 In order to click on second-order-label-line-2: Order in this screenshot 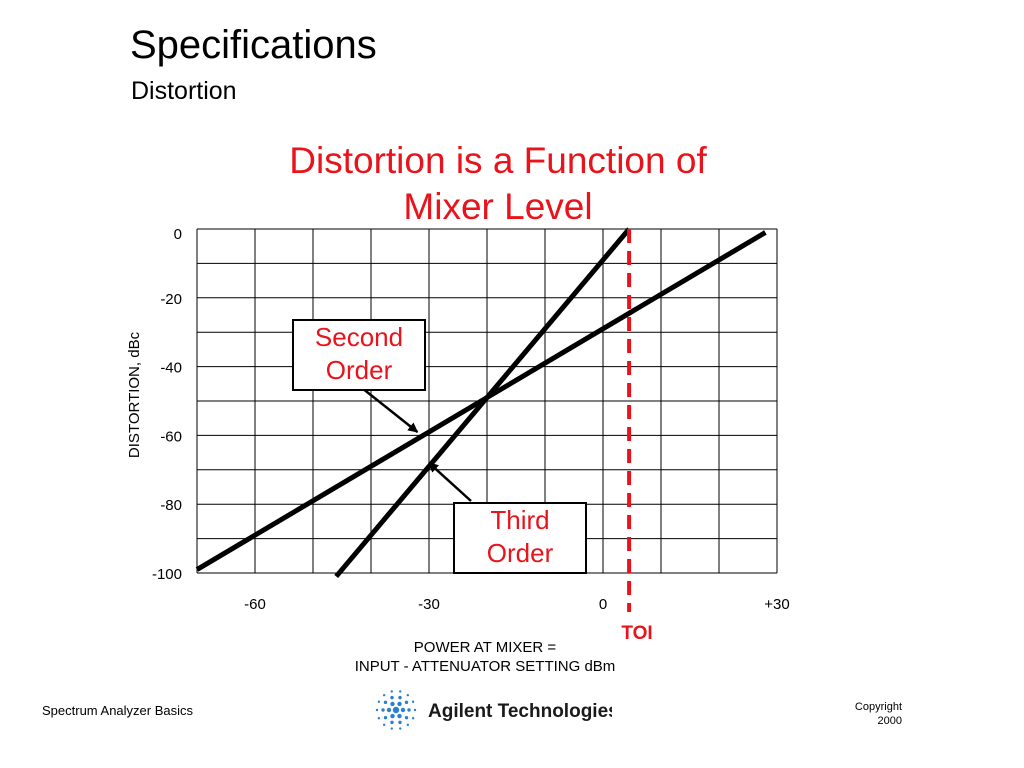, I will do `click(359, 370)`.